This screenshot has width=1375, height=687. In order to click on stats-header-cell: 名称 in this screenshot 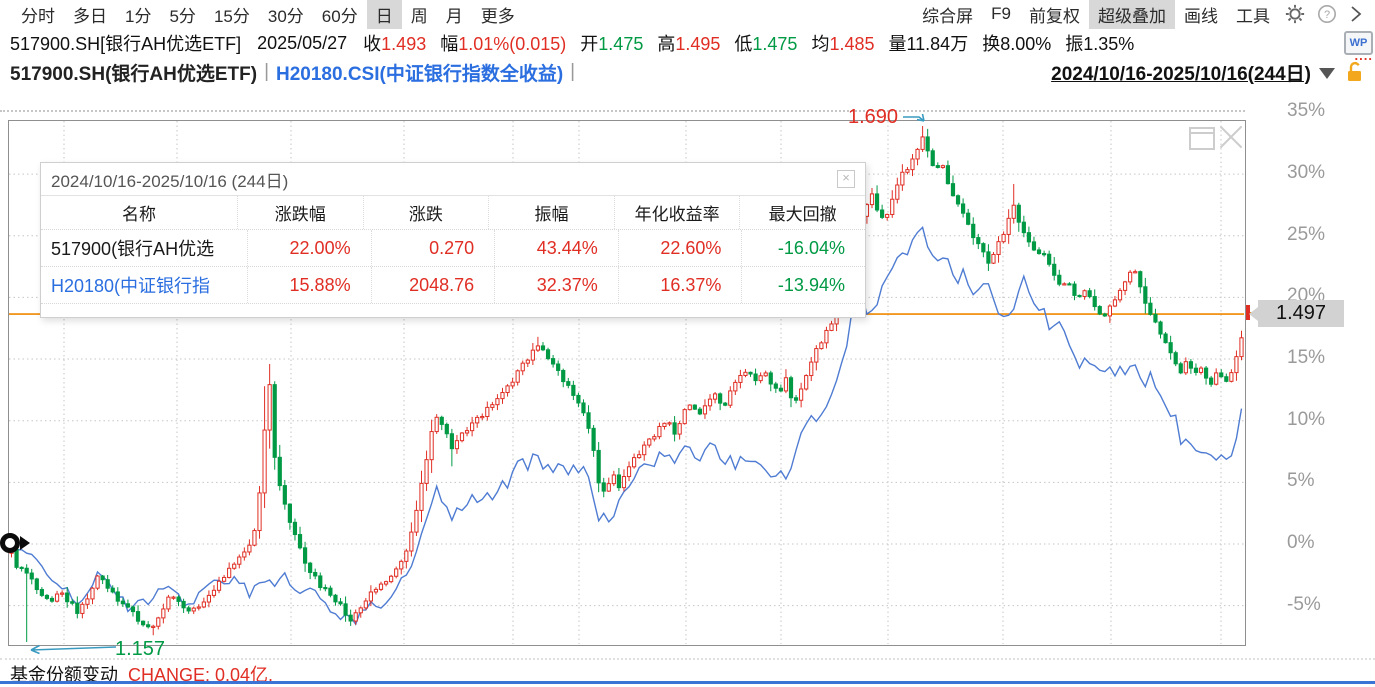, I will do `click(139, 214)`.